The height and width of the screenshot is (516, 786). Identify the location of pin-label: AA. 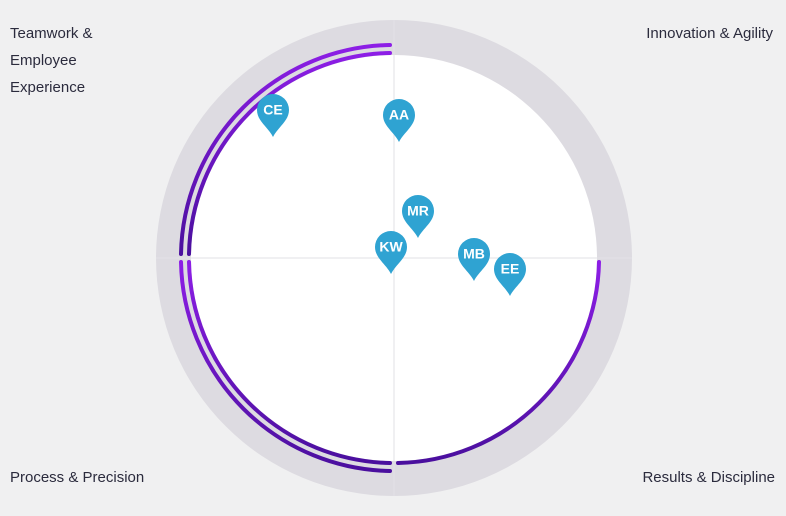
(399, 115).